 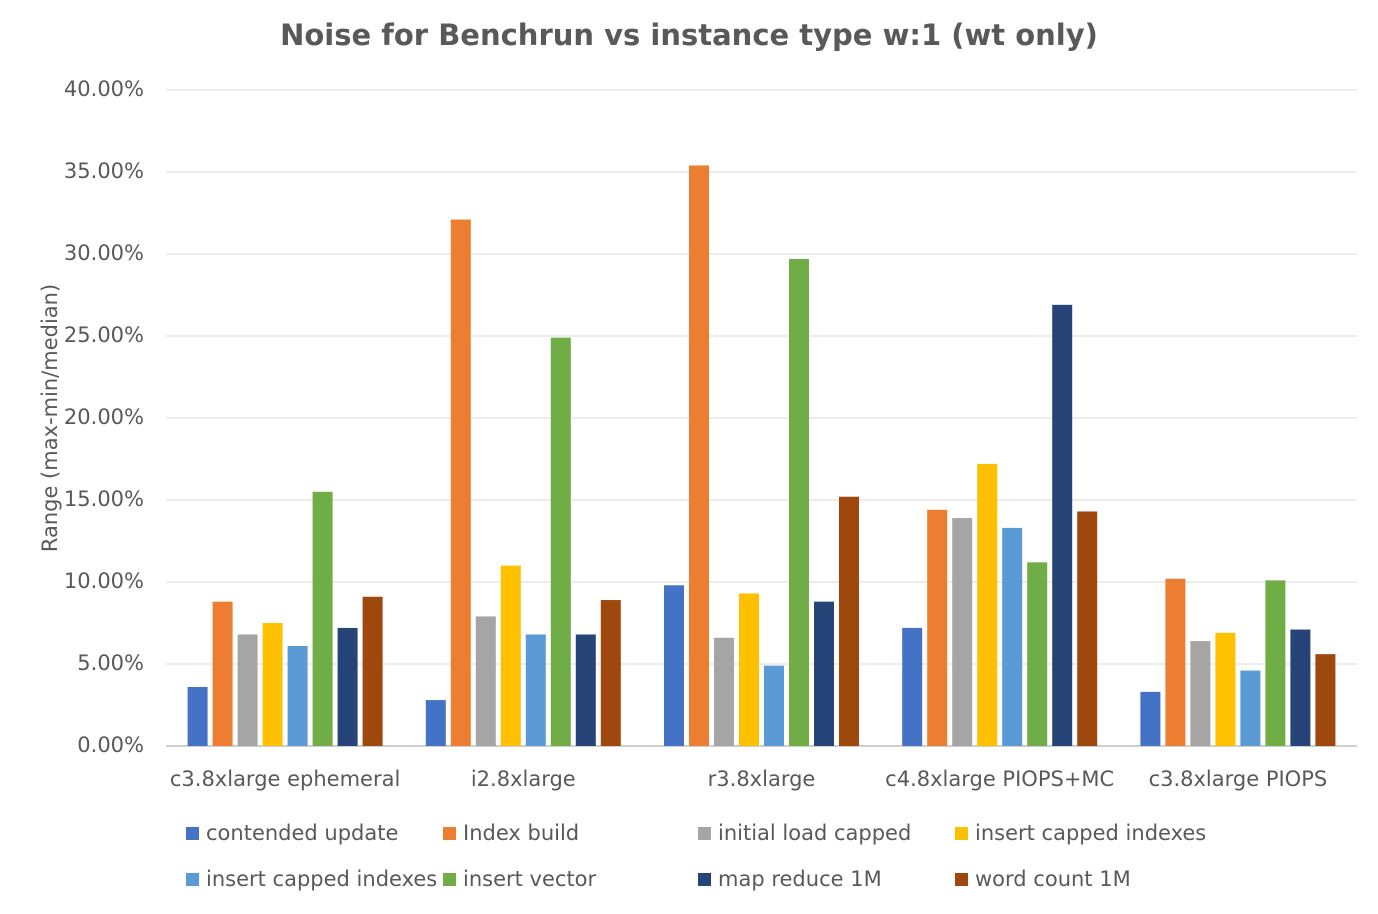 I want to click on x-category-label: r3.8xlarge, so click(x=762, y=779).